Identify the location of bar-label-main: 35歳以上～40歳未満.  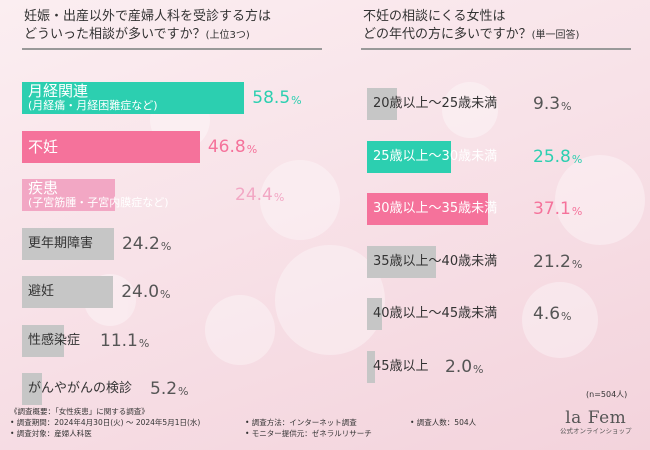
(435, 261).